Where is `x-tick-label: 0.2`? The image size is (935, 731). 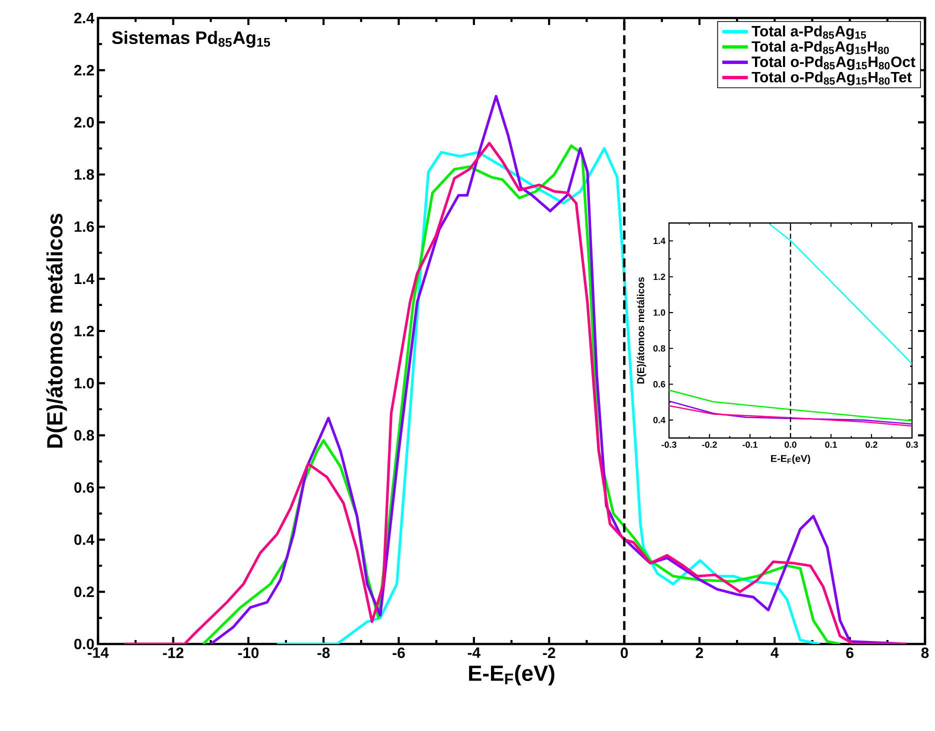
x-tick-label: 0.2 is located at coordinates (872, 445).